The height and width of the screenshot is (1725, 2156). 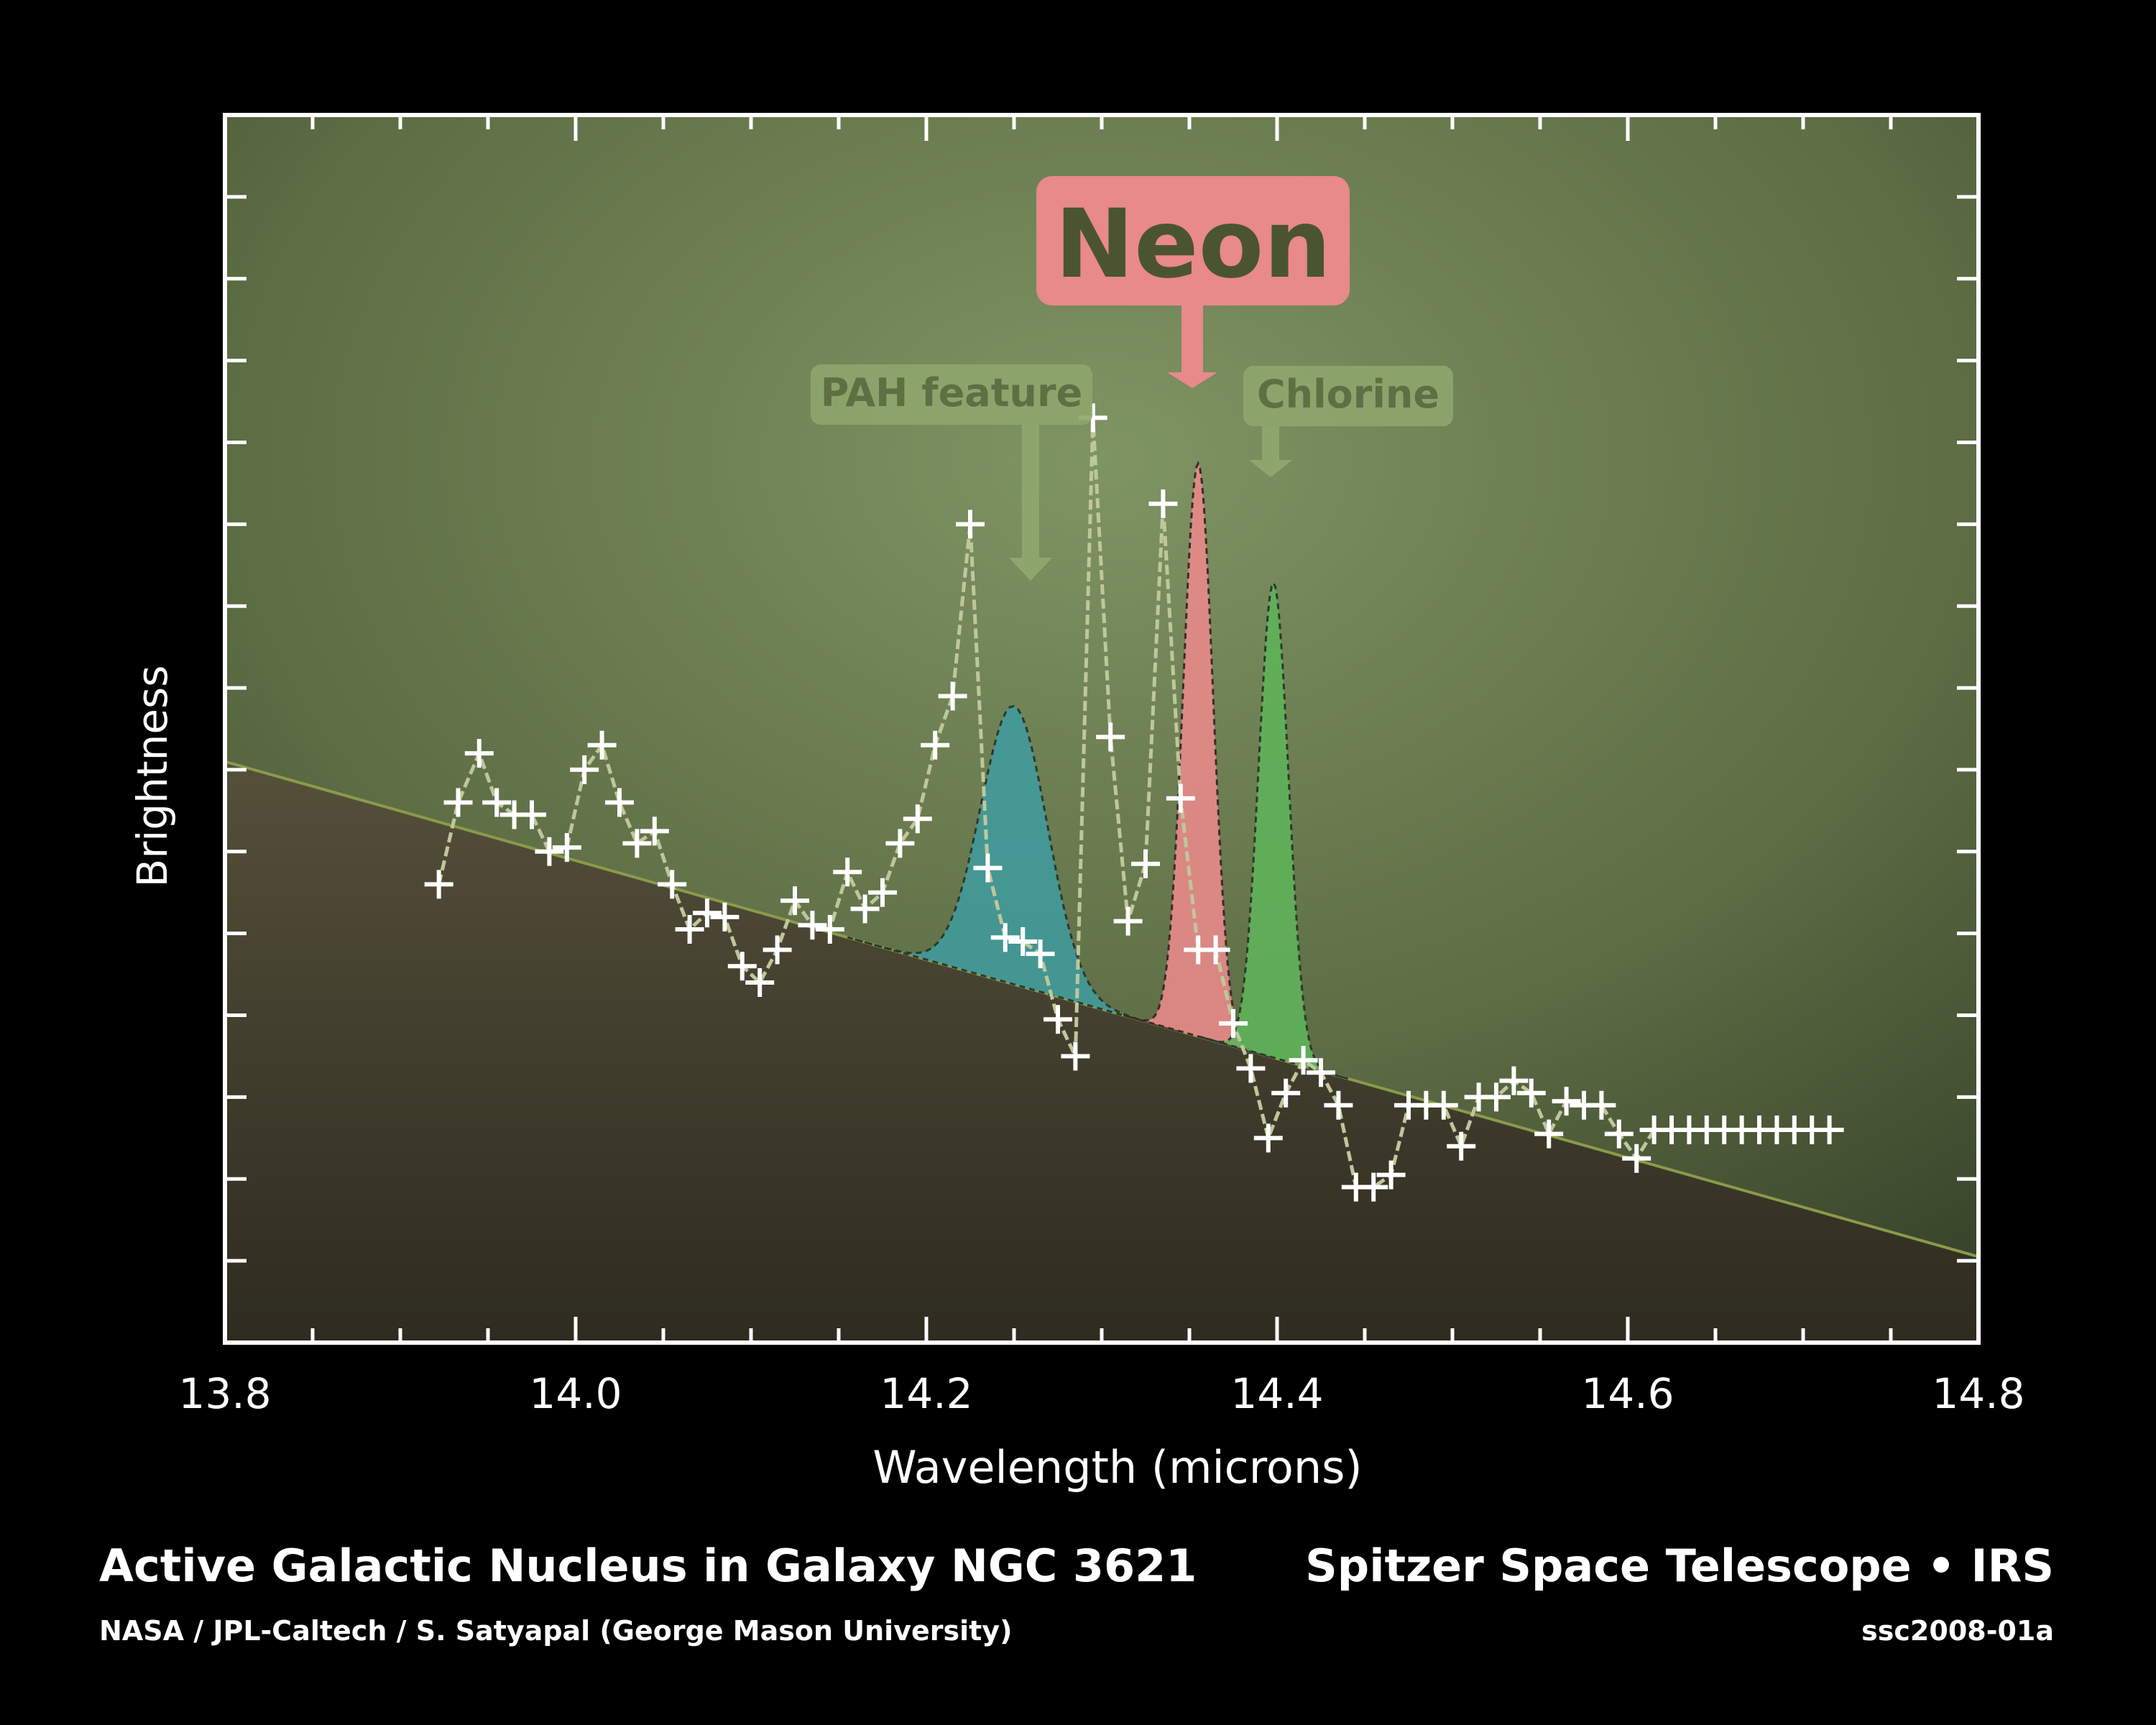 I want to click on x-tick-label: 14.2, so click(x=927, y=1393).